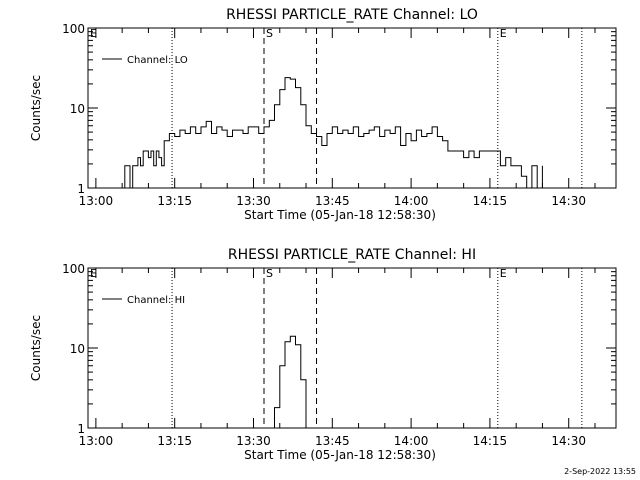 The height and width of the screenshot is (480, 640). Describe the element at coordinates (352, 15) in the screenshot. I see `chart-title-lo: RHESSI PARTICLE_RATE Channel: LO` at that location.